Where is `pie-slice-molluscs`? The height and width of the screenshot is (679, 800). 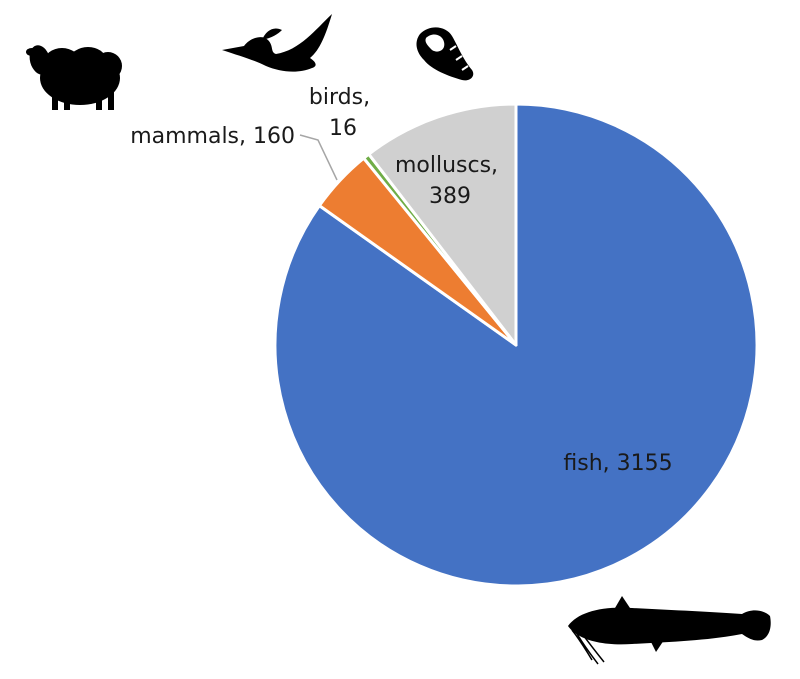 pie-slice-molluscs is located at coordinates (442, 224).